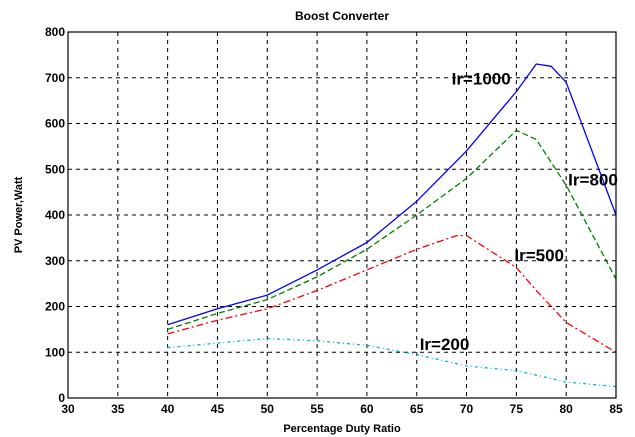  Describe the element at coordinates (118, 409) in the screenshot. I see `x-tick-label: 35` at that location.